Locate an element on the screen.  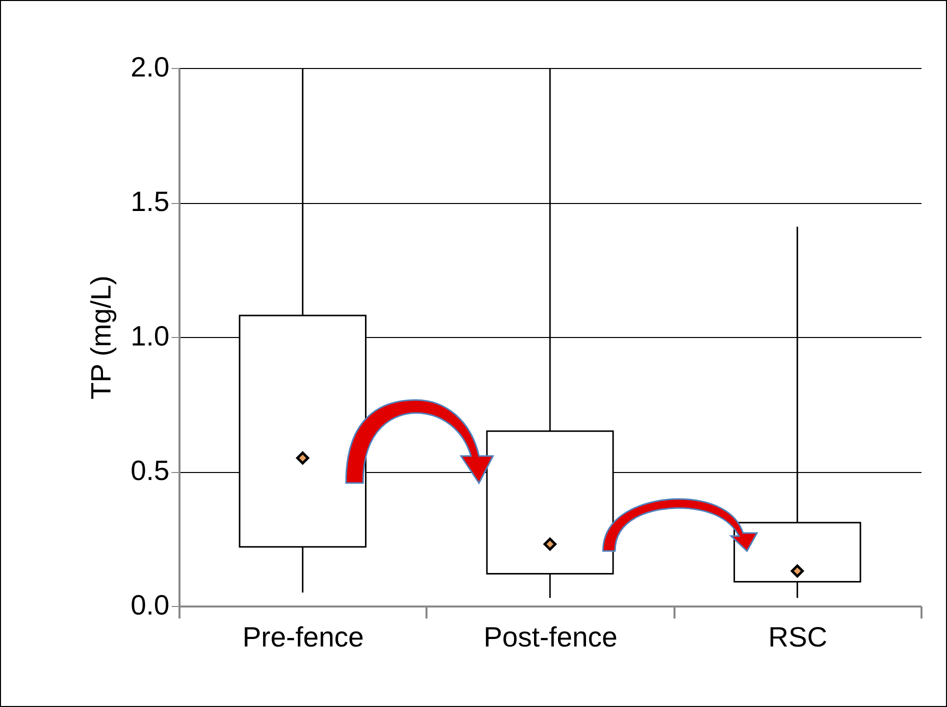
x-tick-label: Pre-fence is located at coordinates (303, 637).